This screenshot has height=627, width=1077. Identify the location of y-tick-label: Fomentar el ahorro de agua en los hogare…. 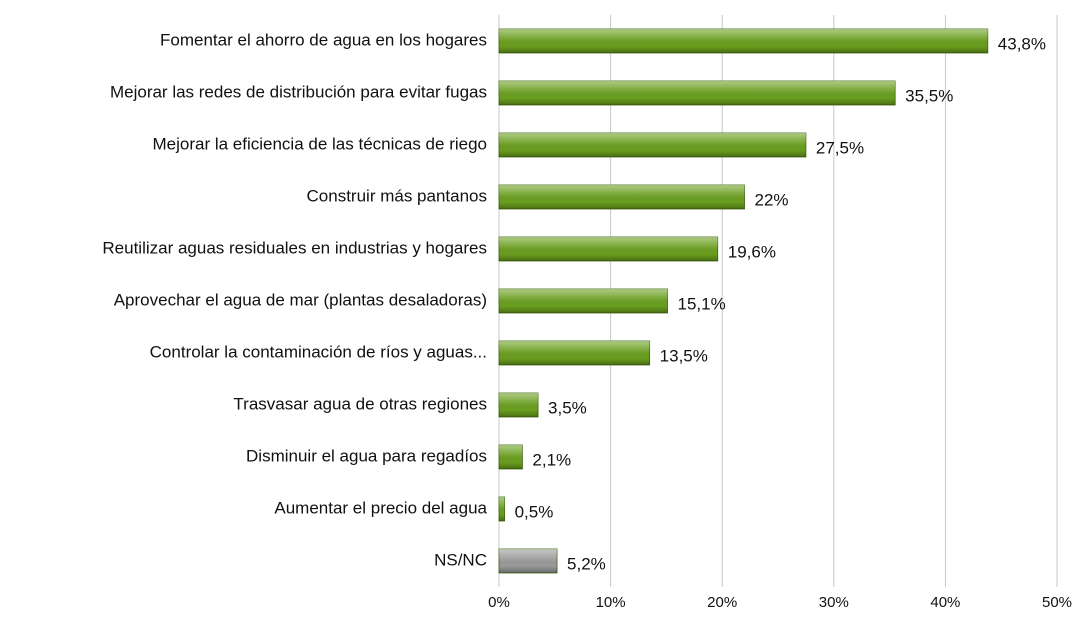
(323, 39).